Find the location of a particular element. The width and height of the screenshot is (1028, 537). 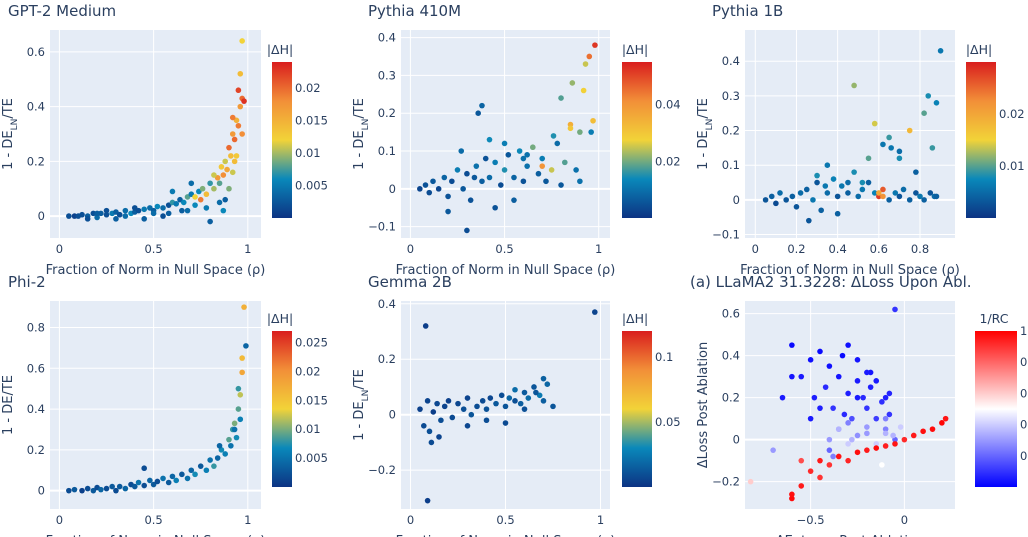

colorbar-tick-label: 0.05 is located at coordinates (668, 422).